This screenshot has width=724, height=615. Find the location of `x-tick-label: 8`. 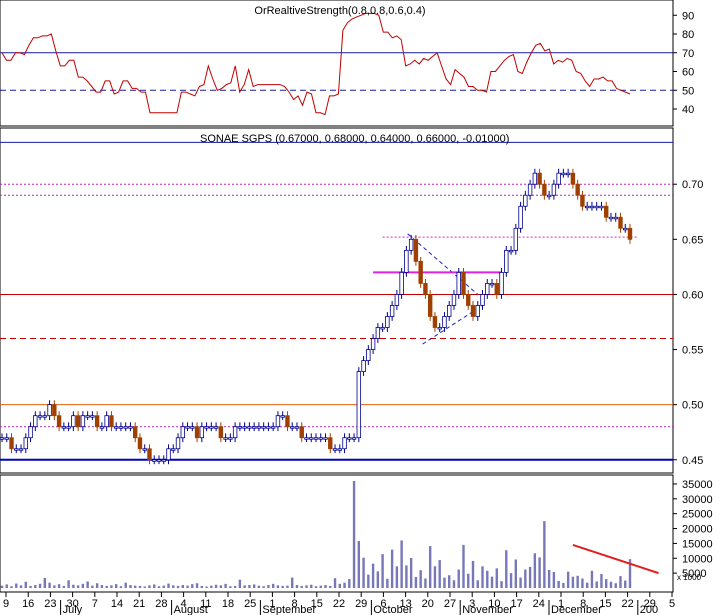

x-tick-label: 8 is located at coordinates (583, 604).